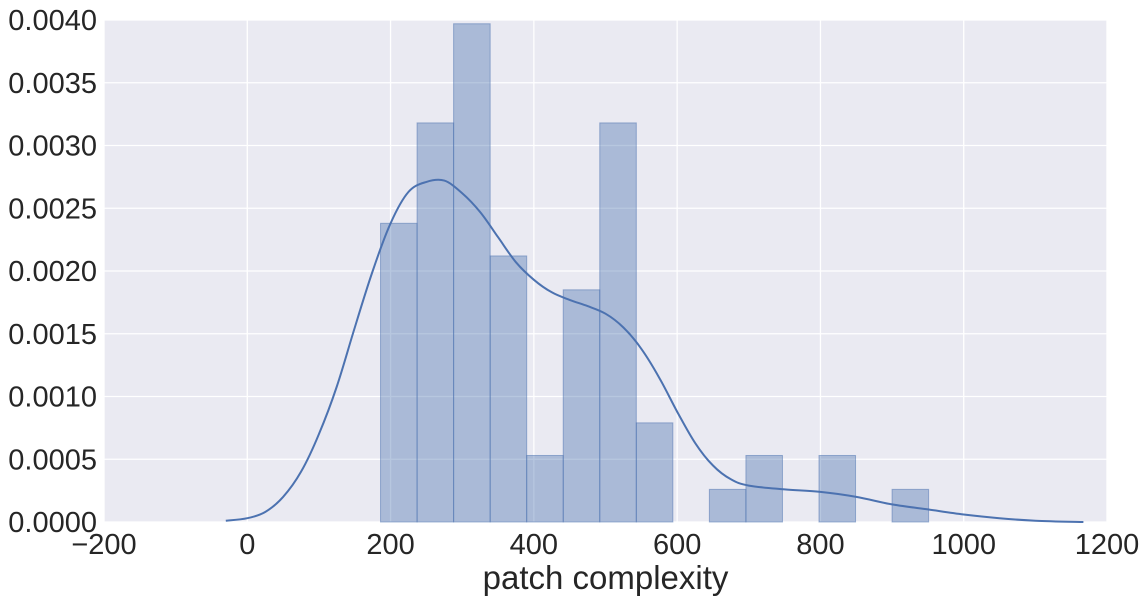 Image resolution: width=1145 pixels, height=601 pixels. Describe the element at coordinates (677, 545) in the screenshot. I see `x-tick-label: 600` at that location.